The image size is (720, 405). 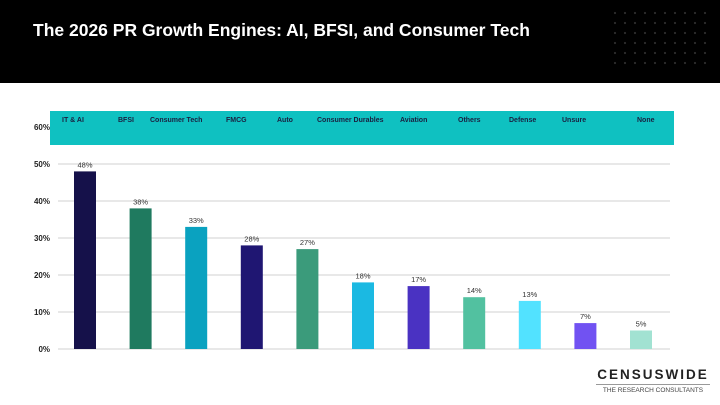 What do you see at coordinates (285, 120) in the screenshot?
I see `category-label: Auto` at bounding box center [285, 120].